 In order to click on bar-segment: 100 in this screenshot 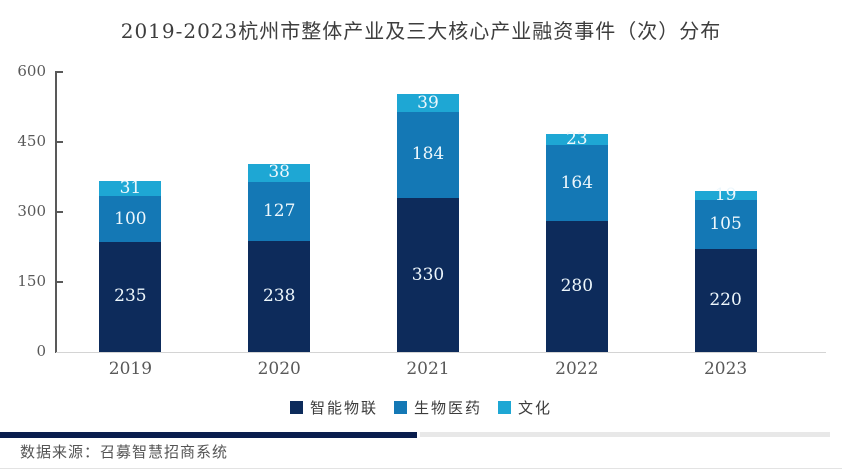, I will do `click(130, 219)`.